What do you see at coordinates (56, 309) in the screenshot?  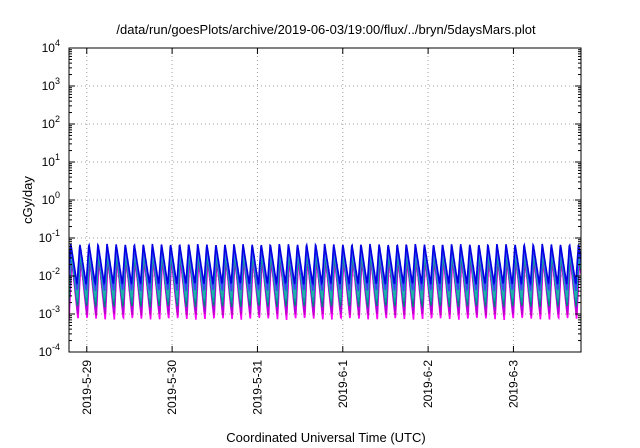 I see `y-tick-exponent: -3` at bounding box center [56, 309].